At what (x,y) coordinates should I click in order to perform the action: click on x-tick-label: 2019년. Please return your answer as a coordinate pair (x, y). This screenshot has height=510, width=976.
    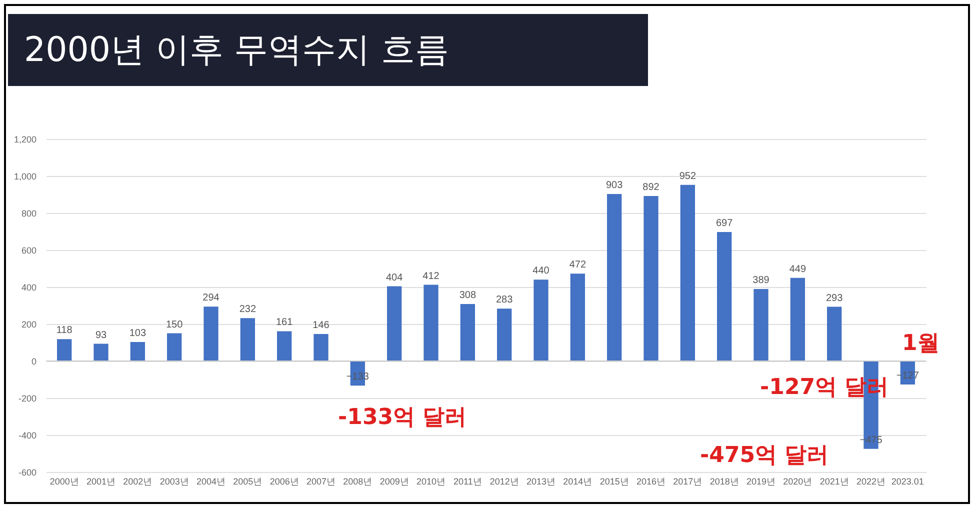
    Looking at the image, I should click on (761, 481).